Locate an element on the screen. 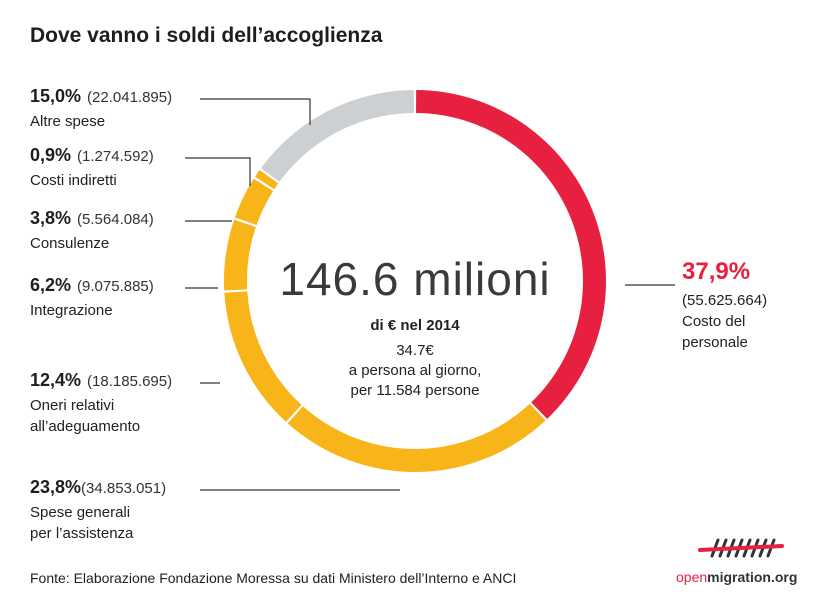 The width and height of the screenshot is (830, 614). label-name: Spese generali per l’assistenza is located at coordinates (98, 523).